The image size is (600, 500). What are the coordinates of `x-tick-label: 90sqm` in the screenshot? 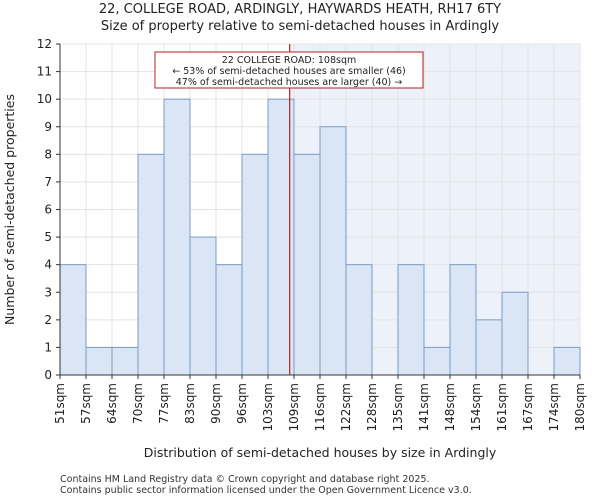 It's located at (216, 403).